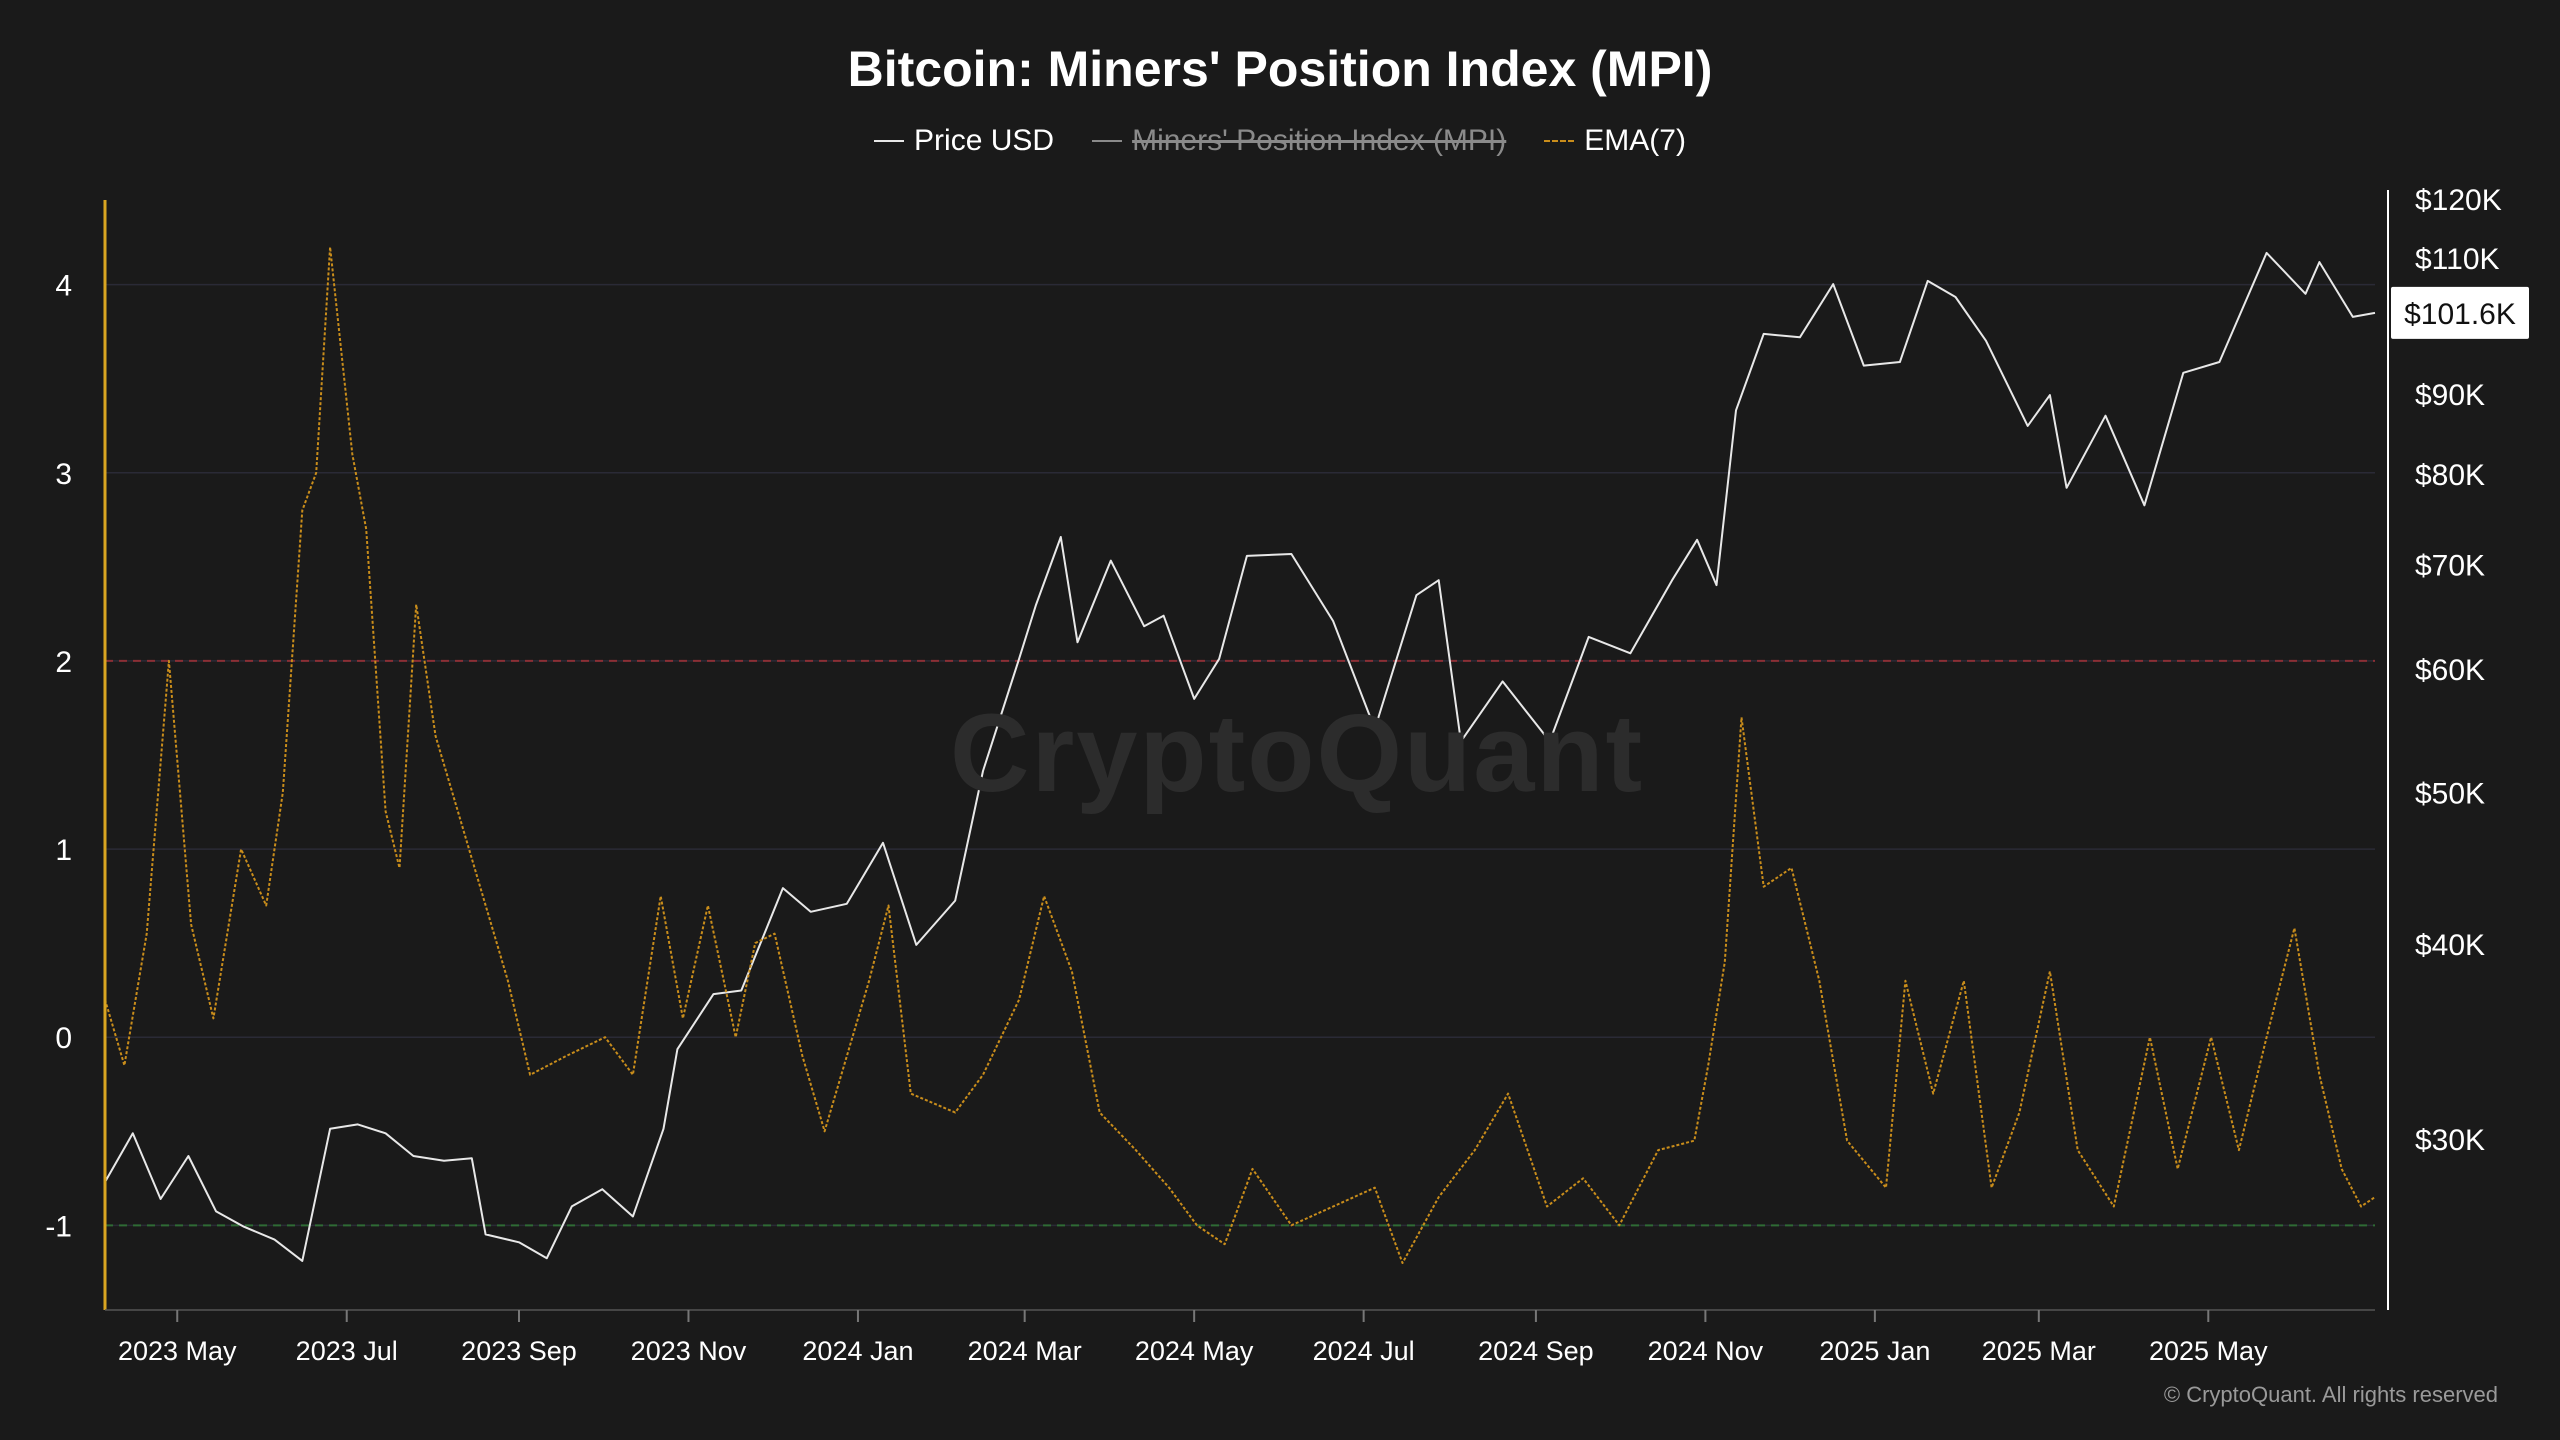 Image resolution: width=2560 pixels, height=1440 pixels. What do you see at coordinates (2450, 670) in the screenshot?
I see `y-right-tick-label: $60K` at bounding box center [2450, 670].